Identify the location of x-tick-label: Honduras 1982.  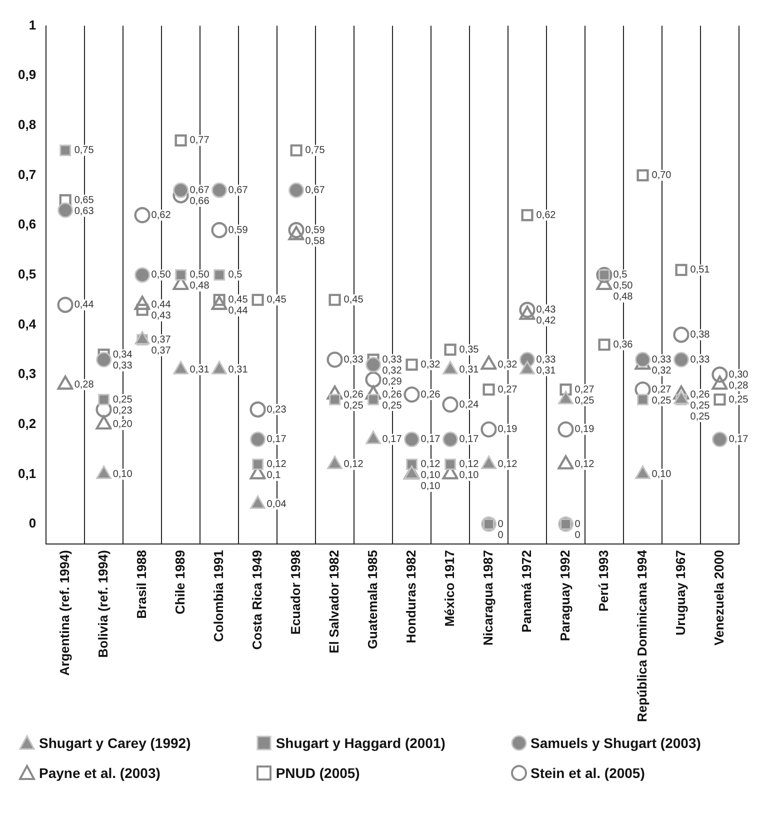
(410, 597).